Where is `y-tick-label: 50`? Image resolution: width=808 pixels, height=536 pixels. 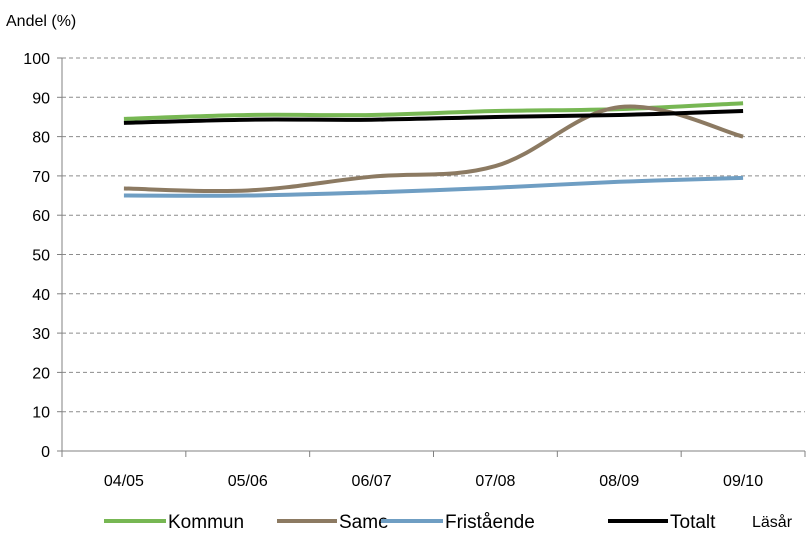
y-tick-label: 50 is located at coordinates (41, 256).